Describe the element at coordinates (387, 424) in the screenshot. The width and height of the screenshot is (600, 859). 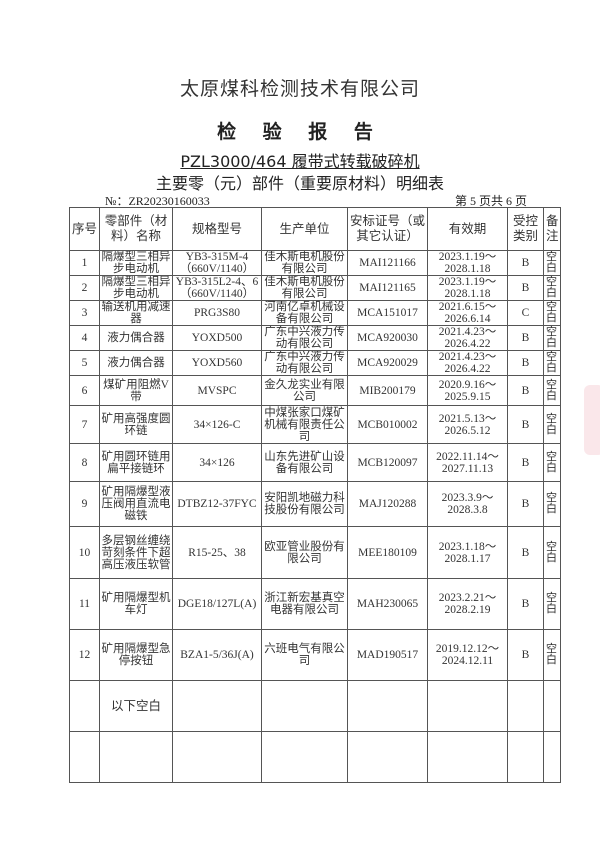
I see `cell-cert: MCB010002` at that location.